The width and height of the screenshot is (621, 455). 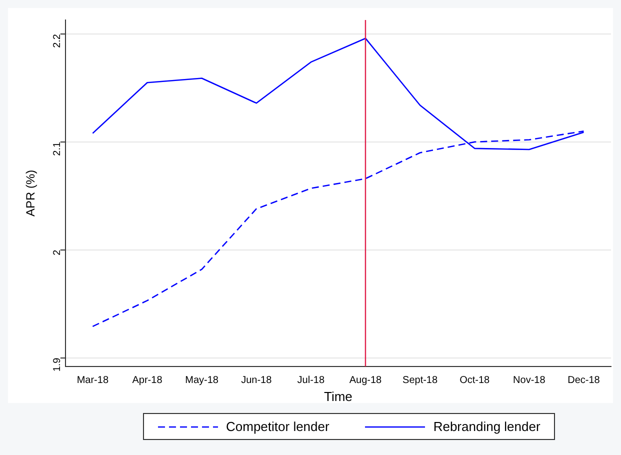 What do you see at coordinates (486, 426) in the screenshot?
I see `legend-label: Rebranding lender` at bounding box center [486, 426].